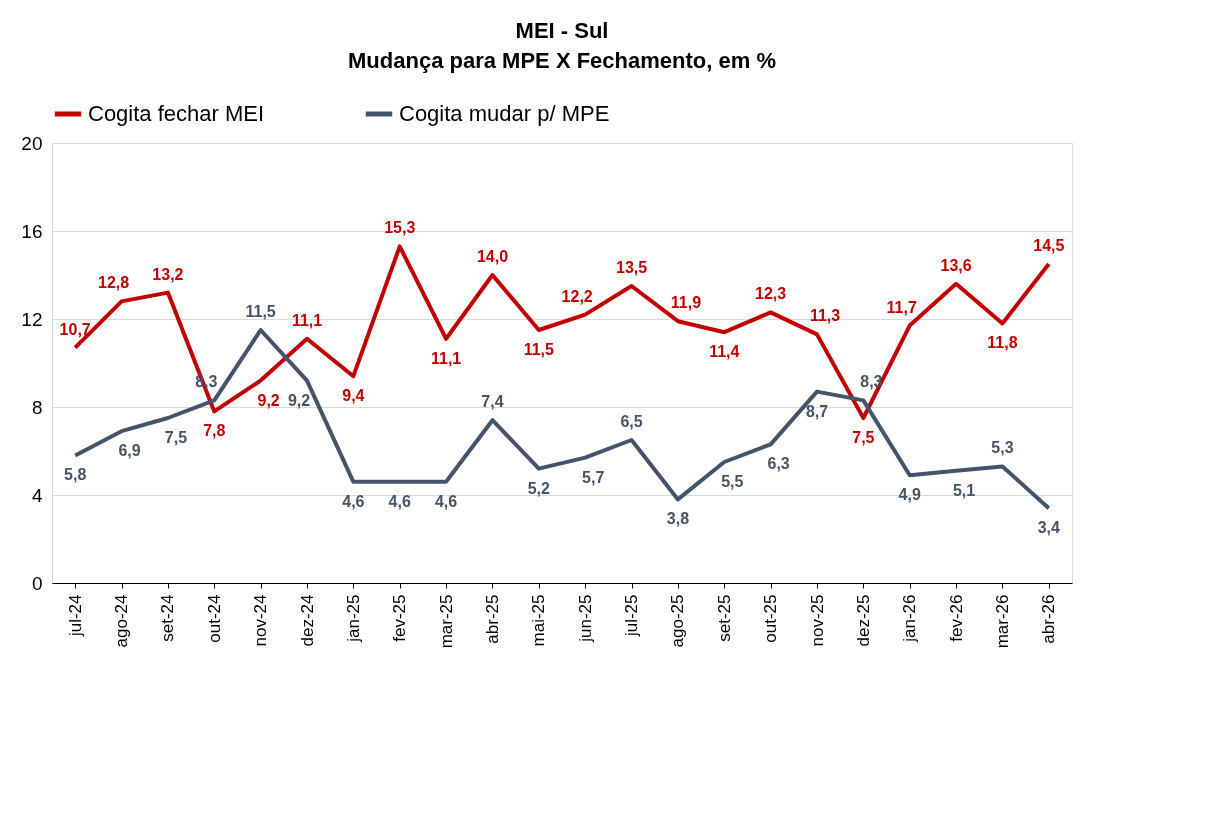 The width and height of the screenshot is (1229, 825). What do you see at coordinates (168, 274) in the screenshot?
I see `data-label: 13,2` at bounding box center [168, 274].